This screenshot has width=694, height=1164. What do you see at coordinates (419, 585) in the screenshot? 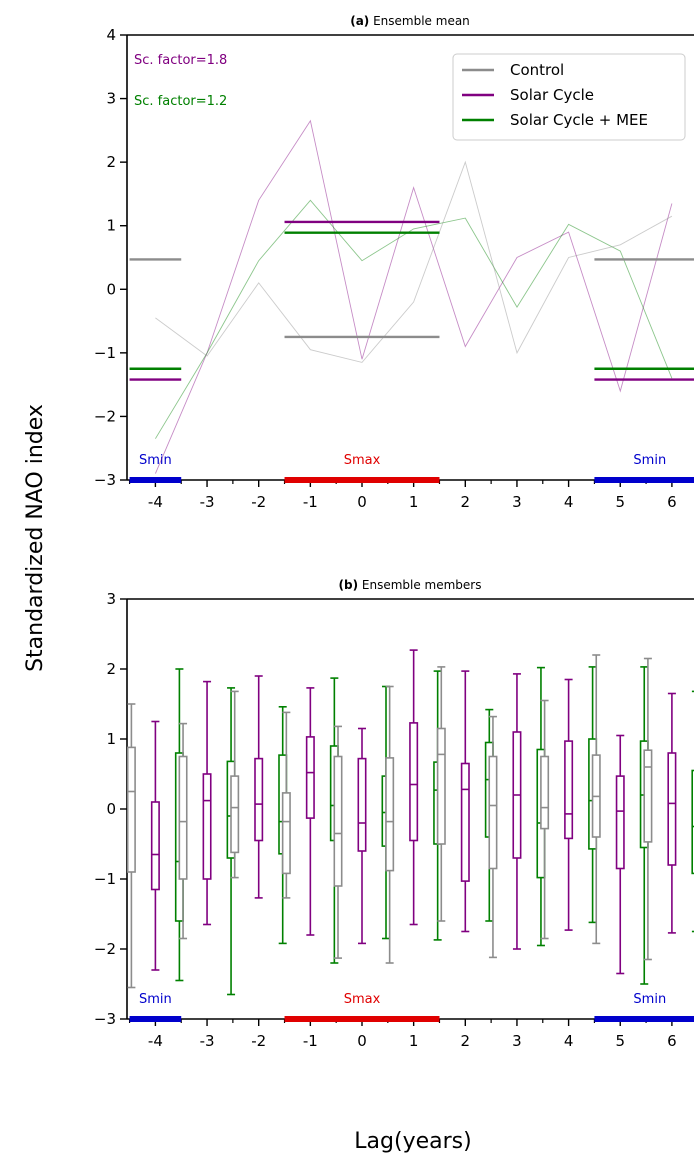
I see `panel-title-text: Ensemble members` at bounding box center [419, 585].